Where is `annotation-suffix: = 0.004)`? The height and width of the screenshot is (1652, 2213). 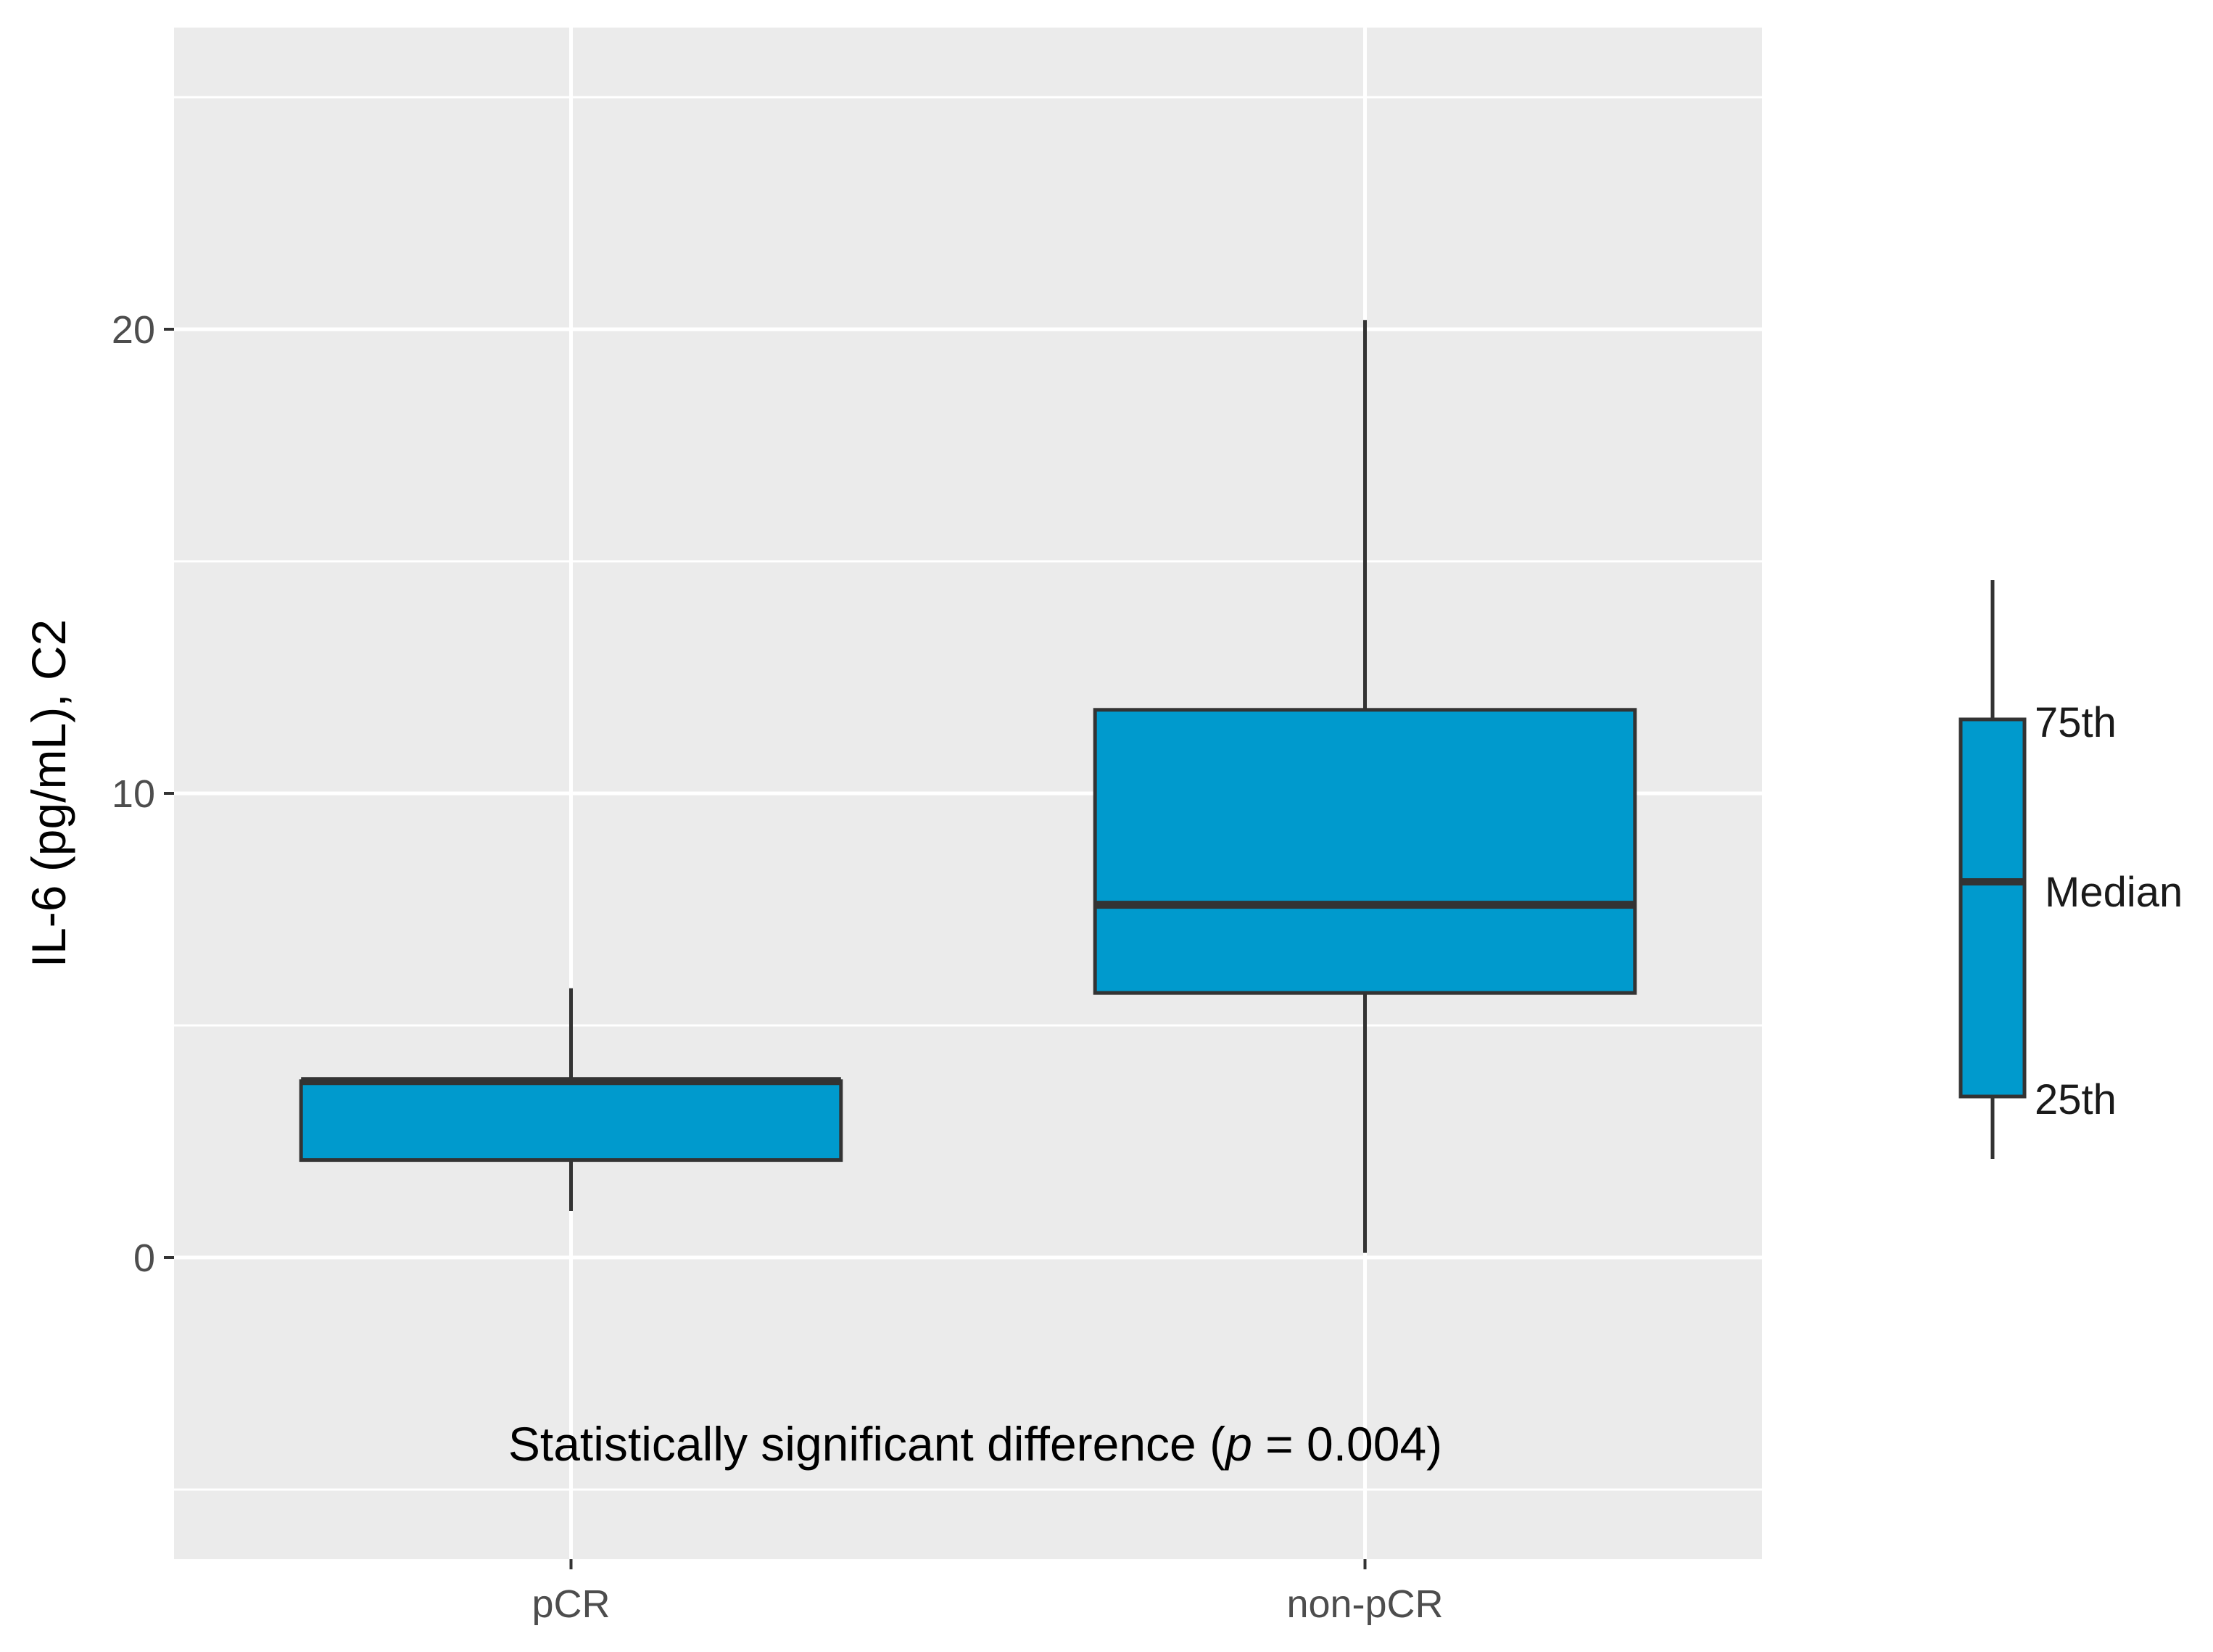 annotation-suffix: = 0.004) is located at coordinates (1347, 1444).